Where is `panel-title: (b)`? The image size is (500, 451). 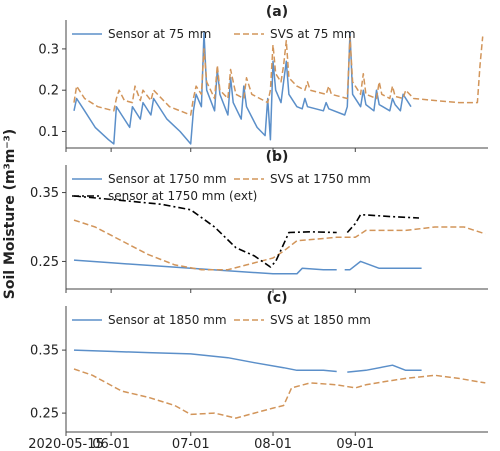
panel-title: (b) is located at coordinates (277, 157).